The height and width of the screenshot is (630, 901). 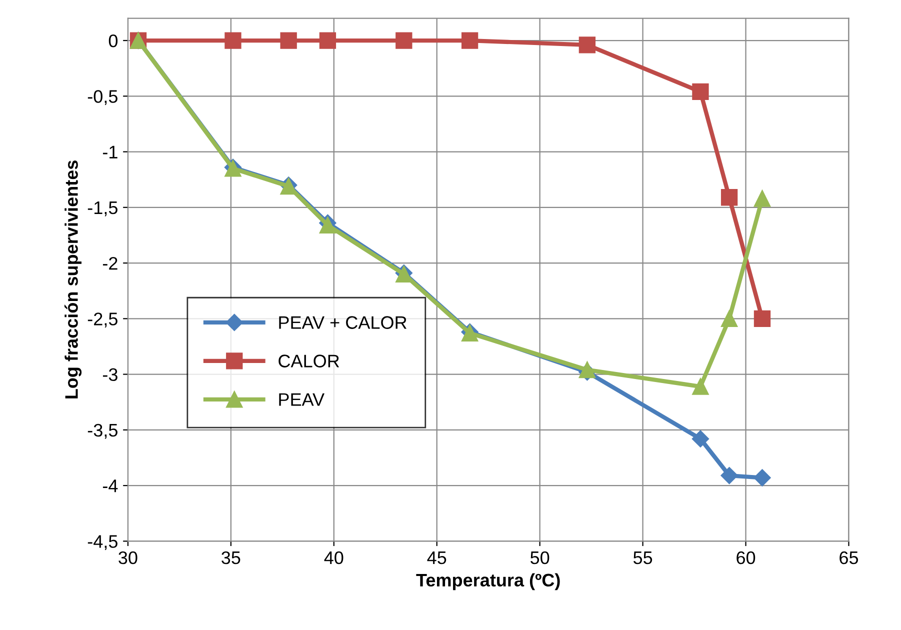 What do you see at coordinates (849, 557) in the screenshot?
I see `x-tick-label: 65` at bounding box center [849, 557].